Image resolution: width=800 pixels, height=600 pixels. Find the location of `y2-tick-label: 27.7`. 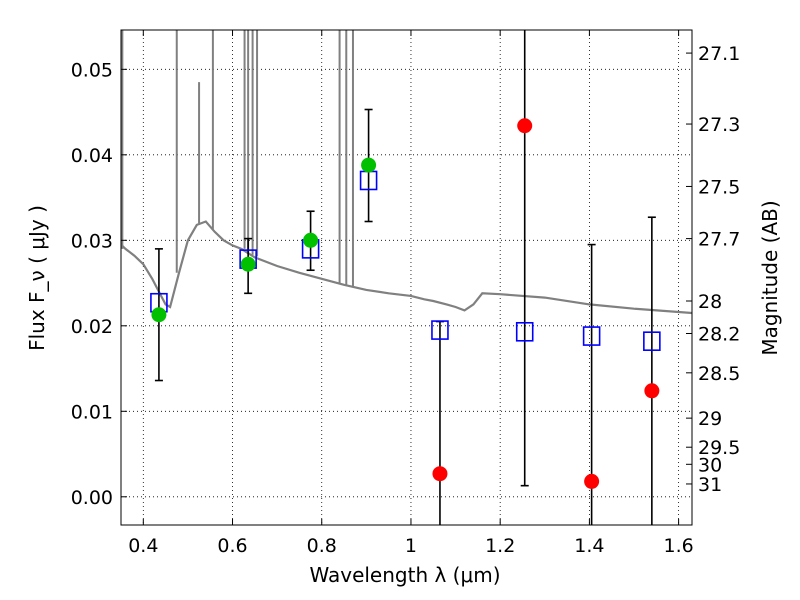

y2-tick-label: 27.7 is located at coordinates (719, 240).